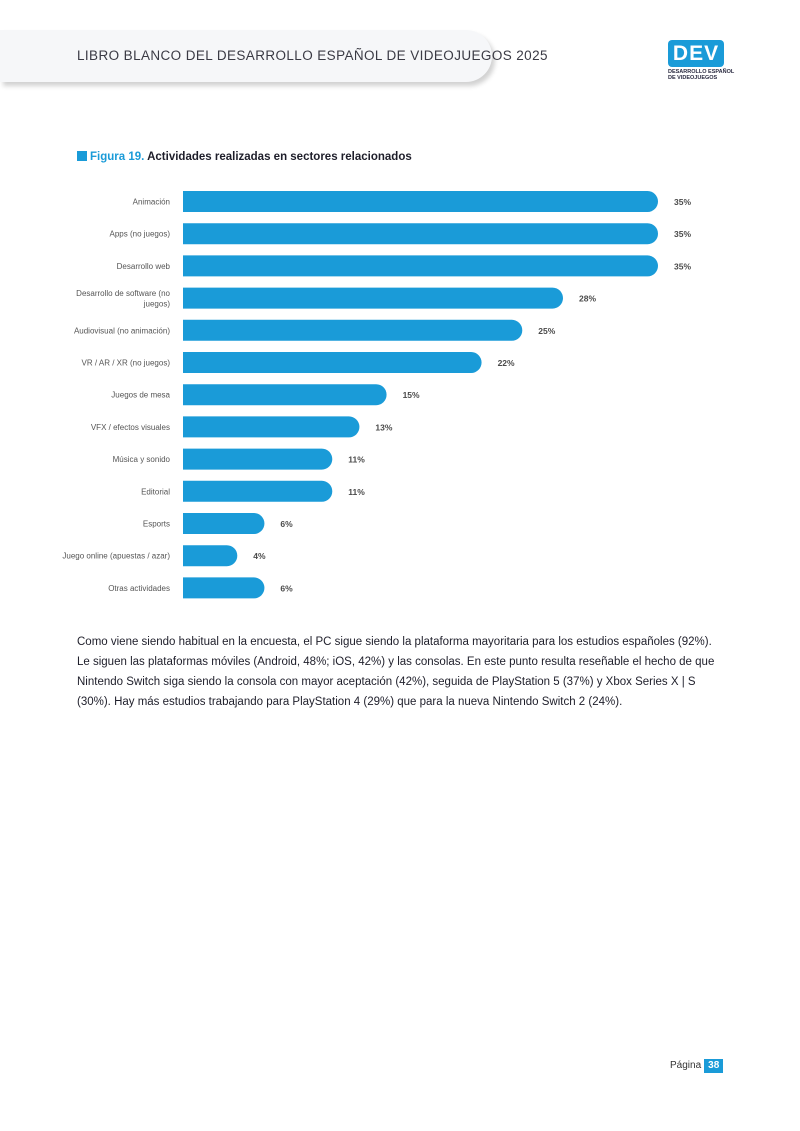 The image size is (800, 1131). I want to click on category-label: Desarrollo web, so click(144, 266).